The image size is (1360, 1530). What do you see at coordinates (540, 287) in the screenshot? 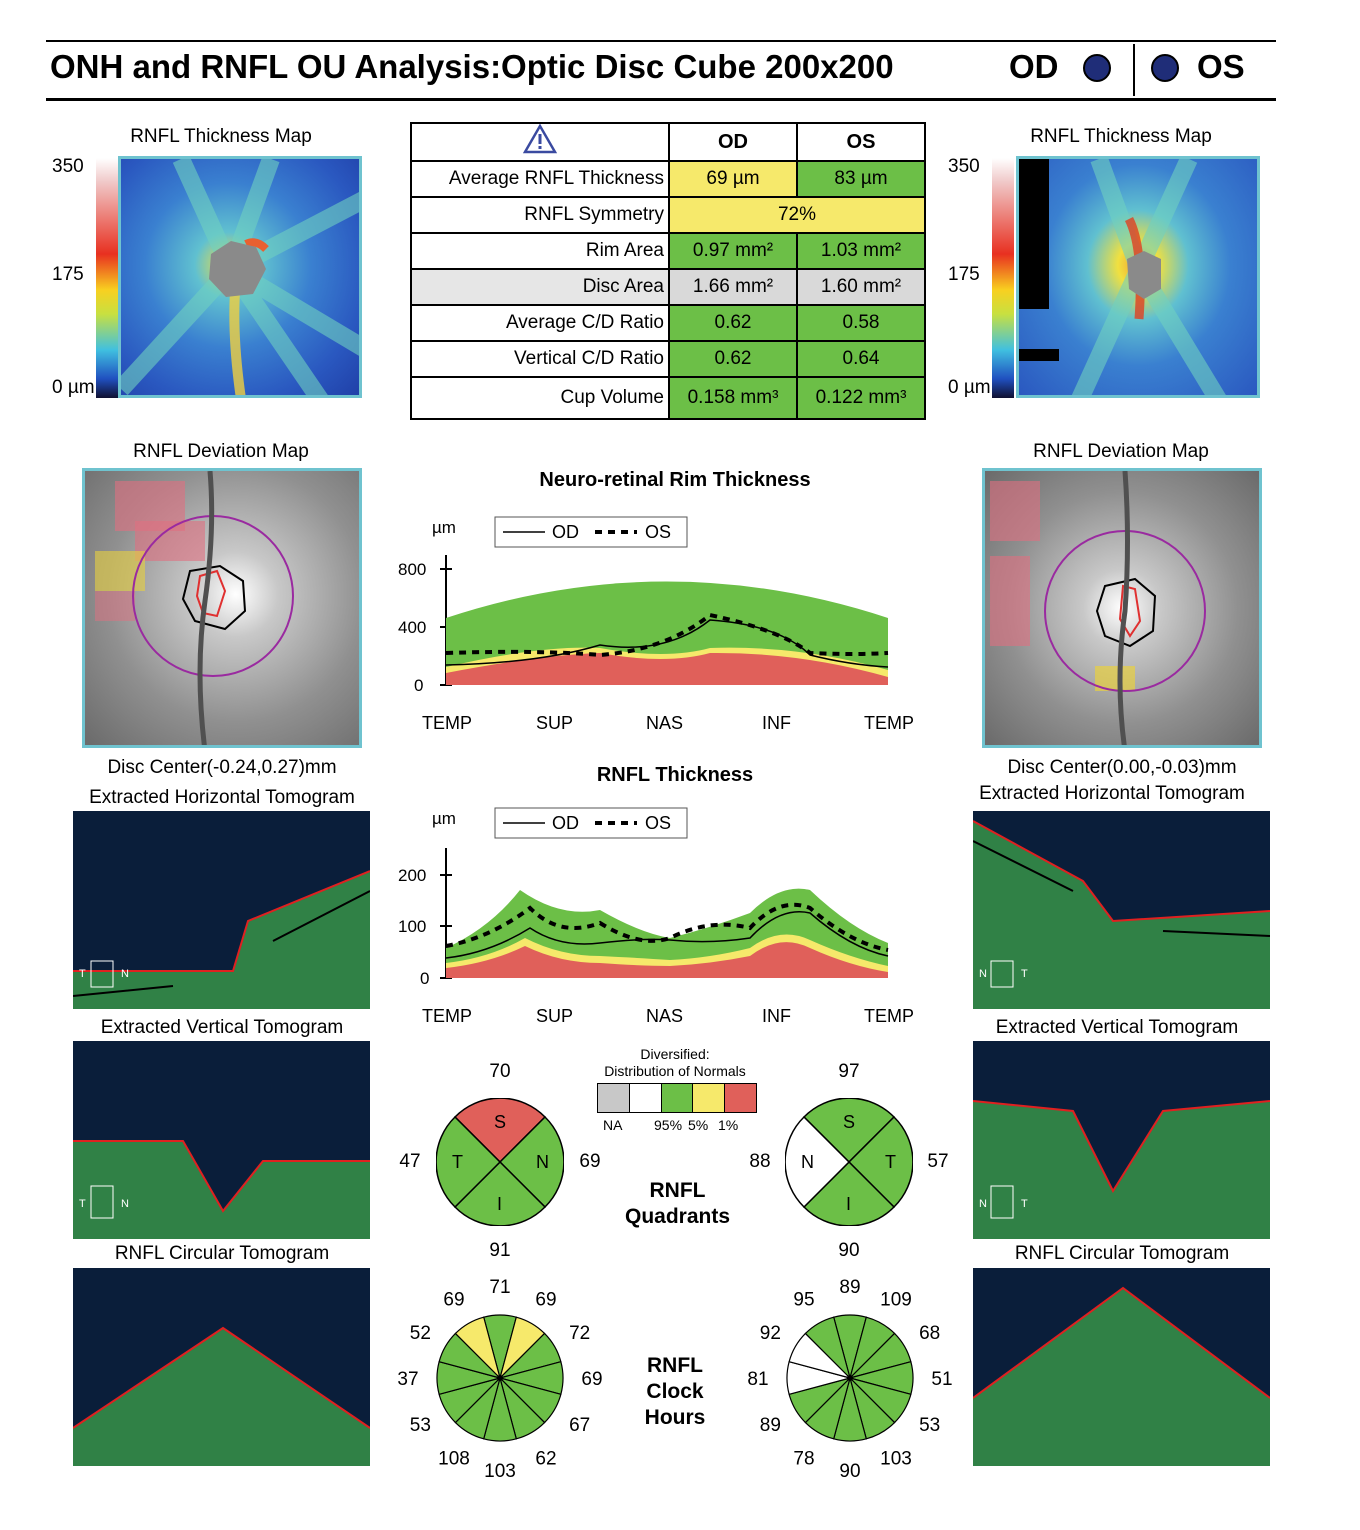
I see `row-name: Disc Area` at bounding box center [540, 287].